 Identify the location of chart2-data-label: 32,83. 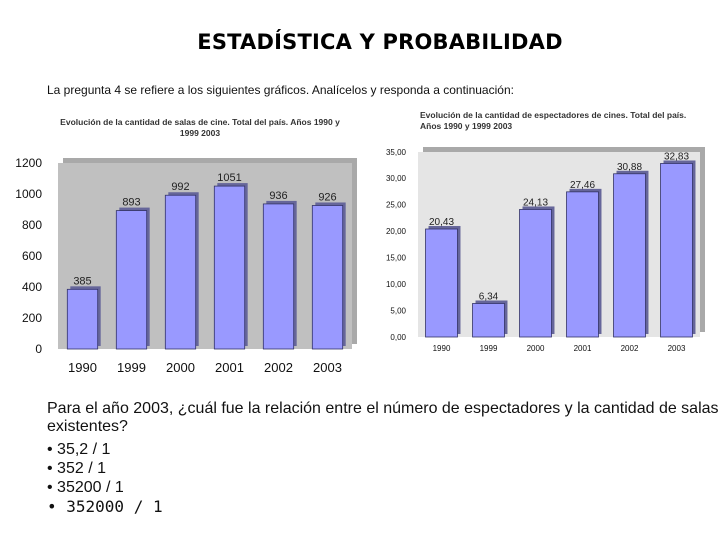
(676, 156).